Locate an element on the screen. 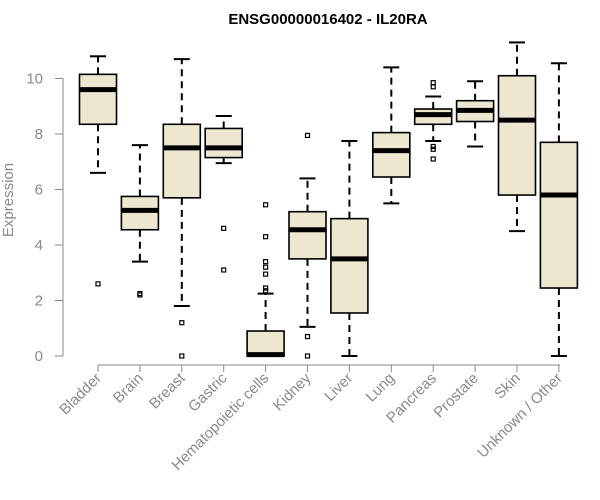  y-tick-label: 4 is located at coordinates (39, 245).